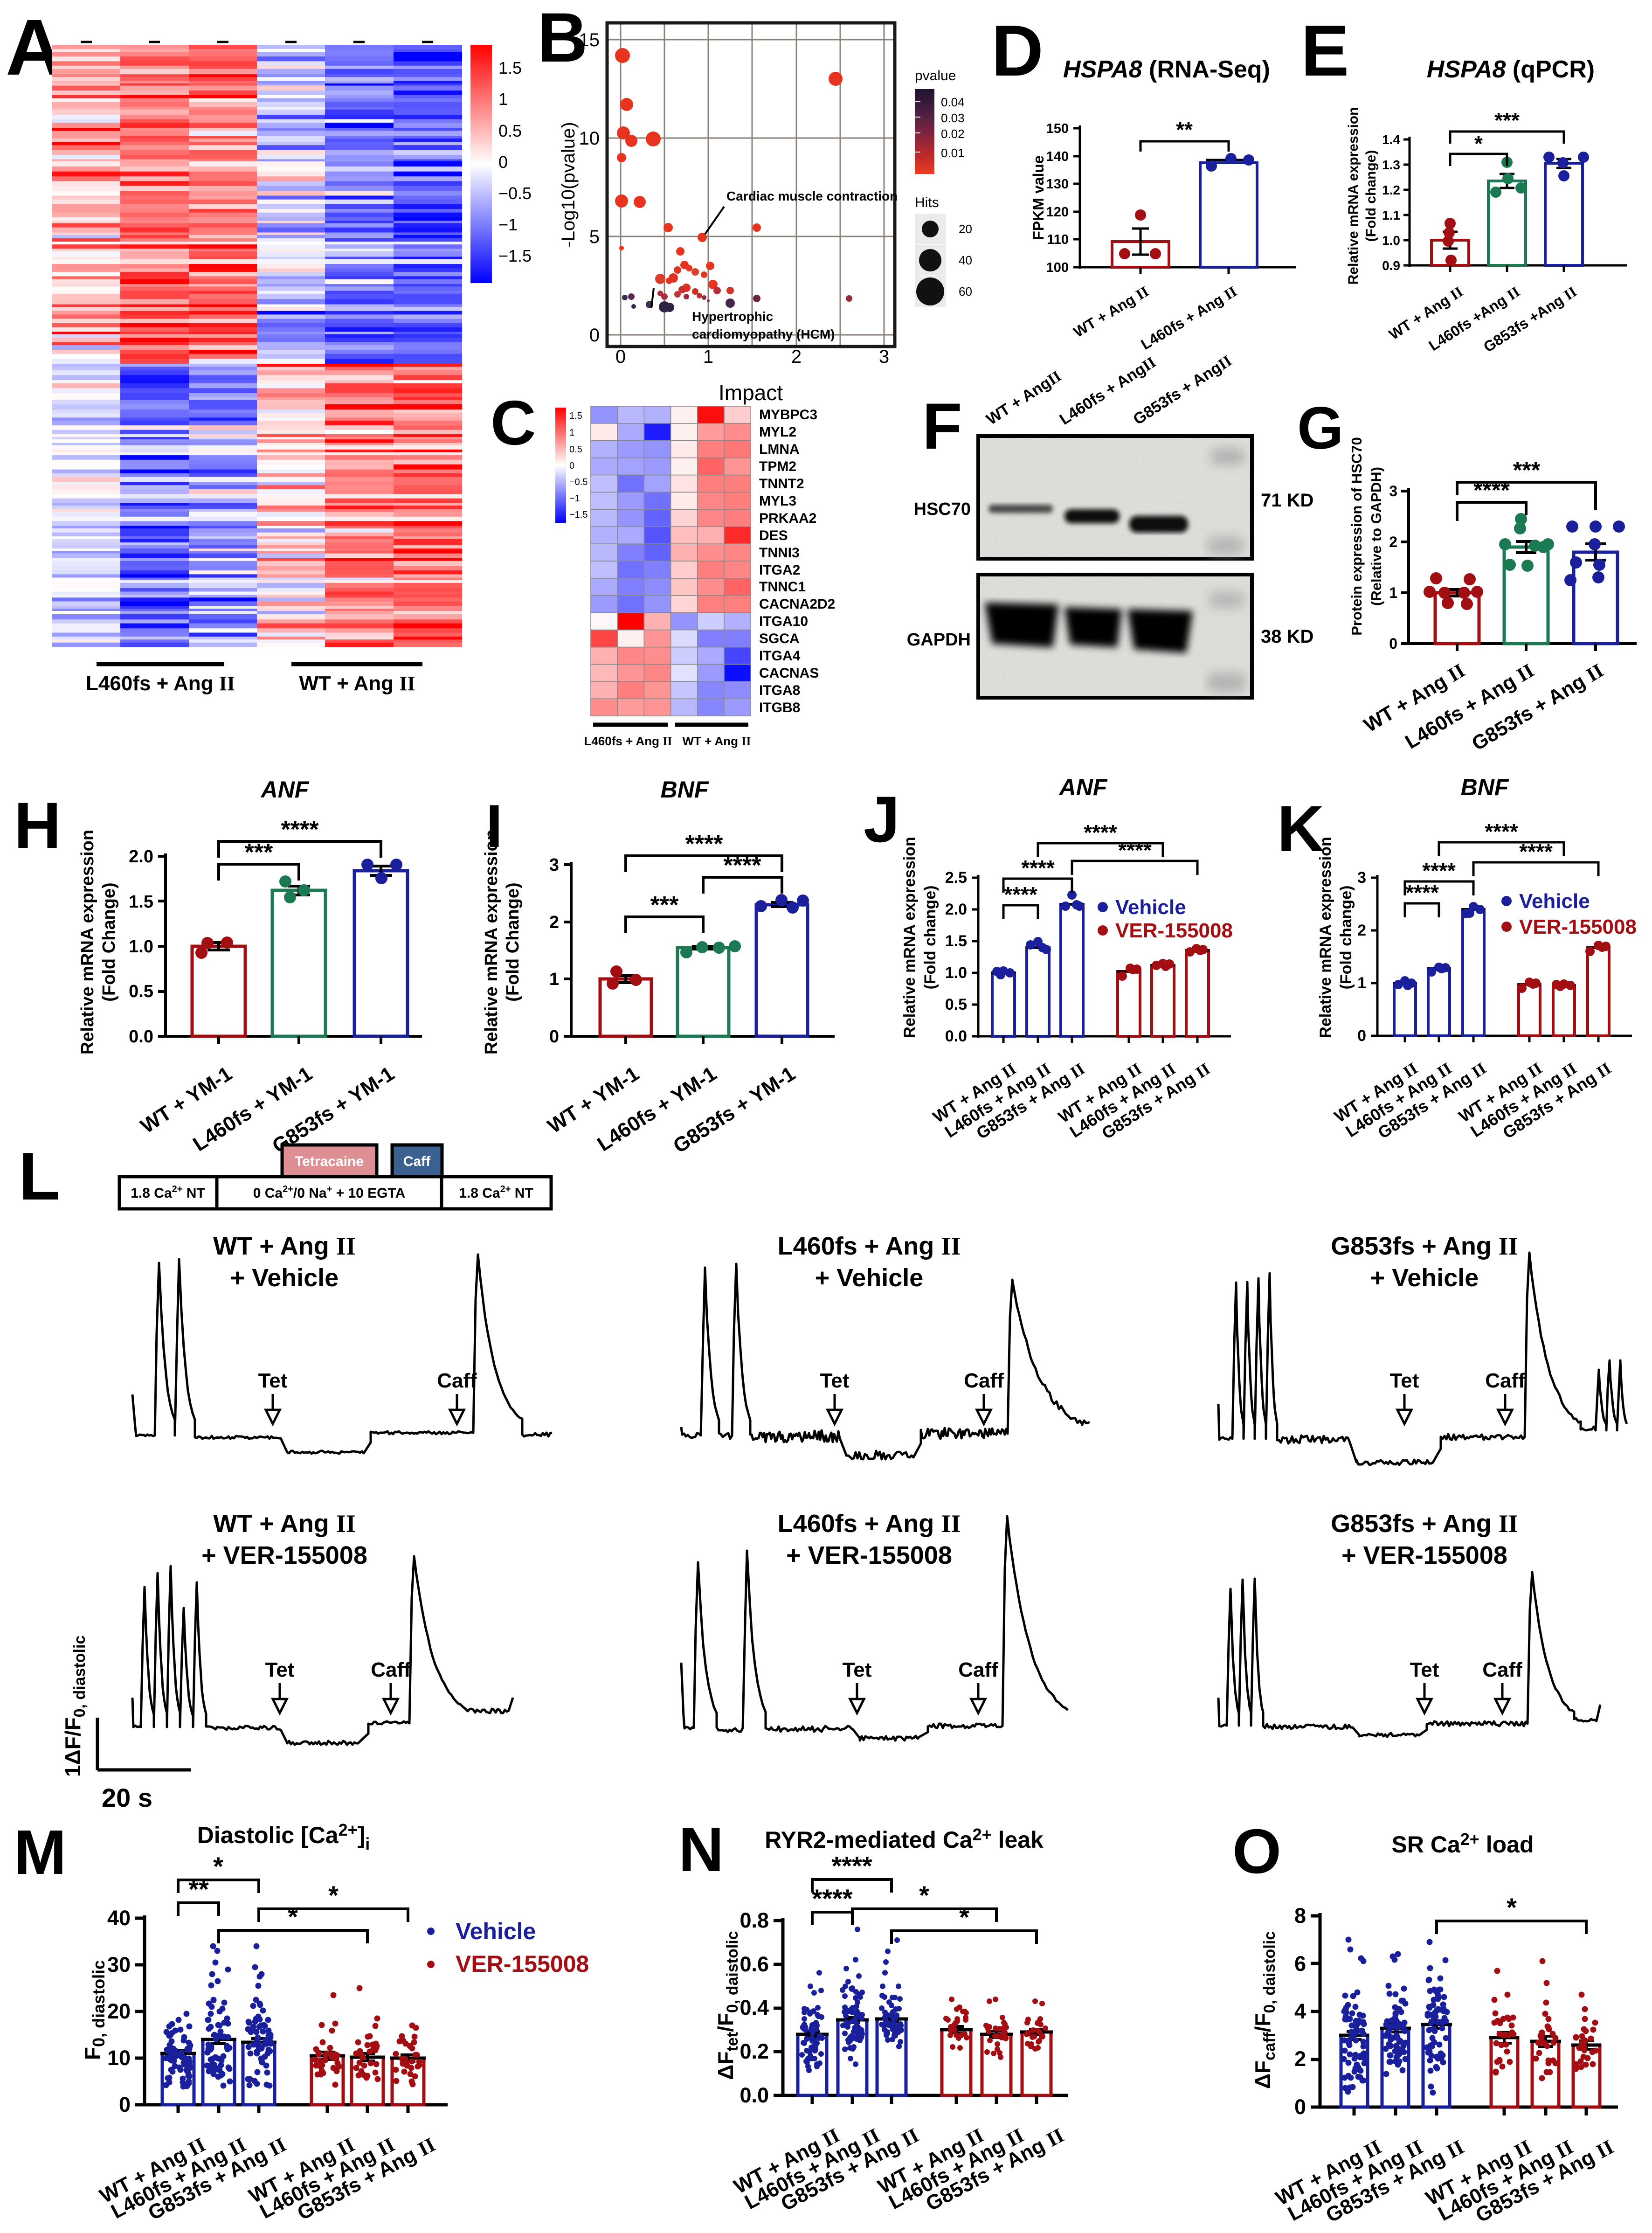  I want to click on svg-text: 0.9, so click(1391, 265).